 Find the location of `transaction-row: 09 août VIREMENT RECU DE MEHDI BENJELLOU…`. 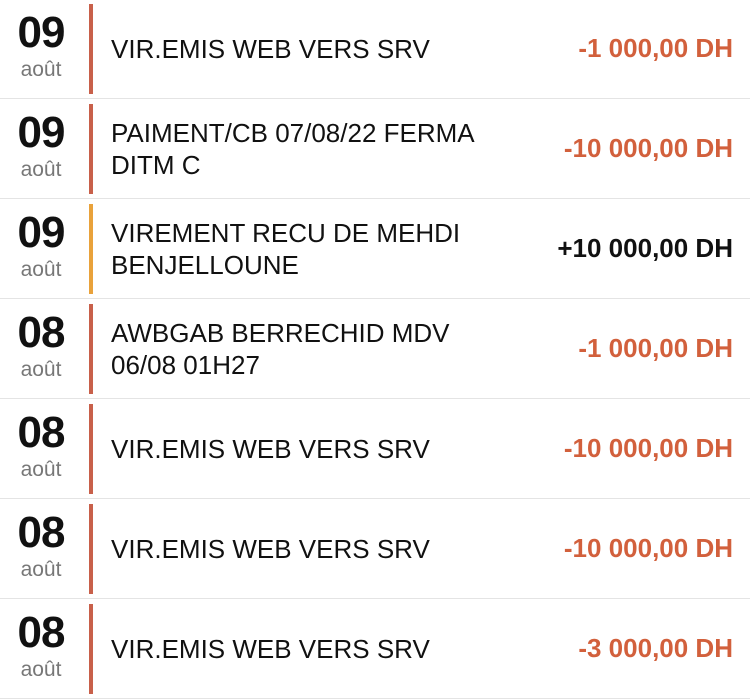

transaction-row: 09 août VIREMENT RECU DE MEHDI BENJELLOU… is located at coordinates (375, 249).